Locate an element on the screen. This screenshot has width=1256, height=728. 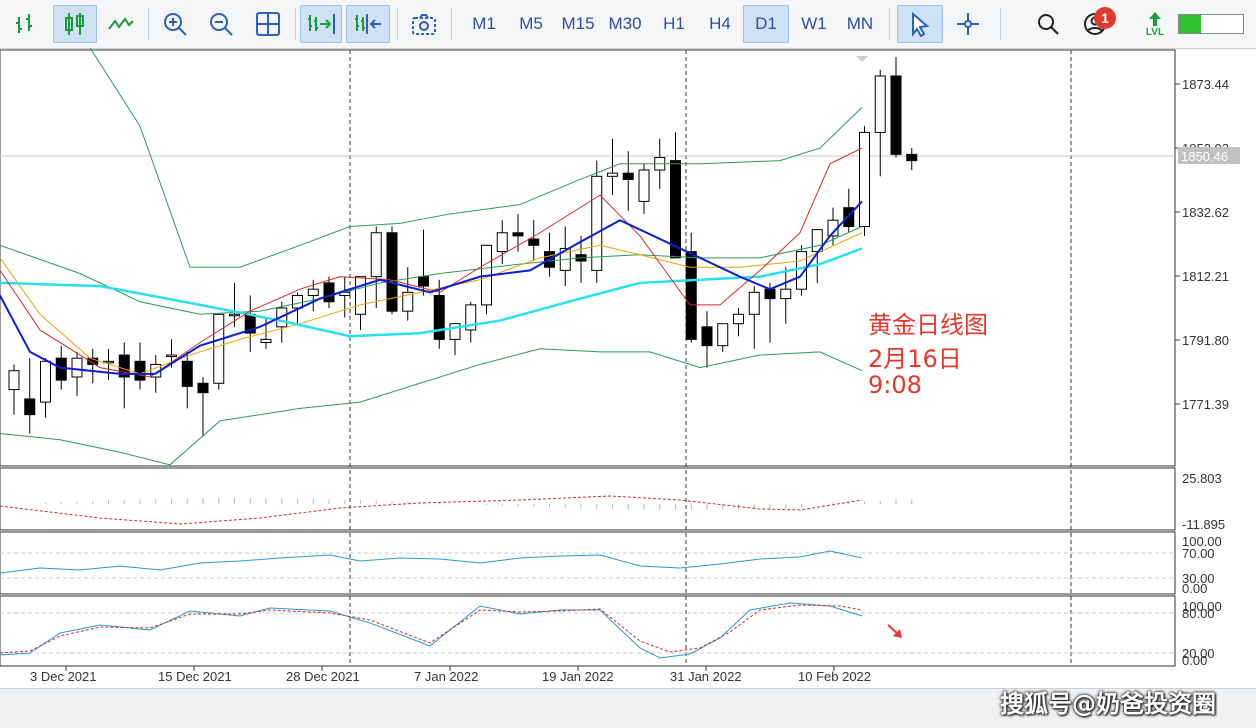
line-chart-icon is located at coordinates (121, 23).